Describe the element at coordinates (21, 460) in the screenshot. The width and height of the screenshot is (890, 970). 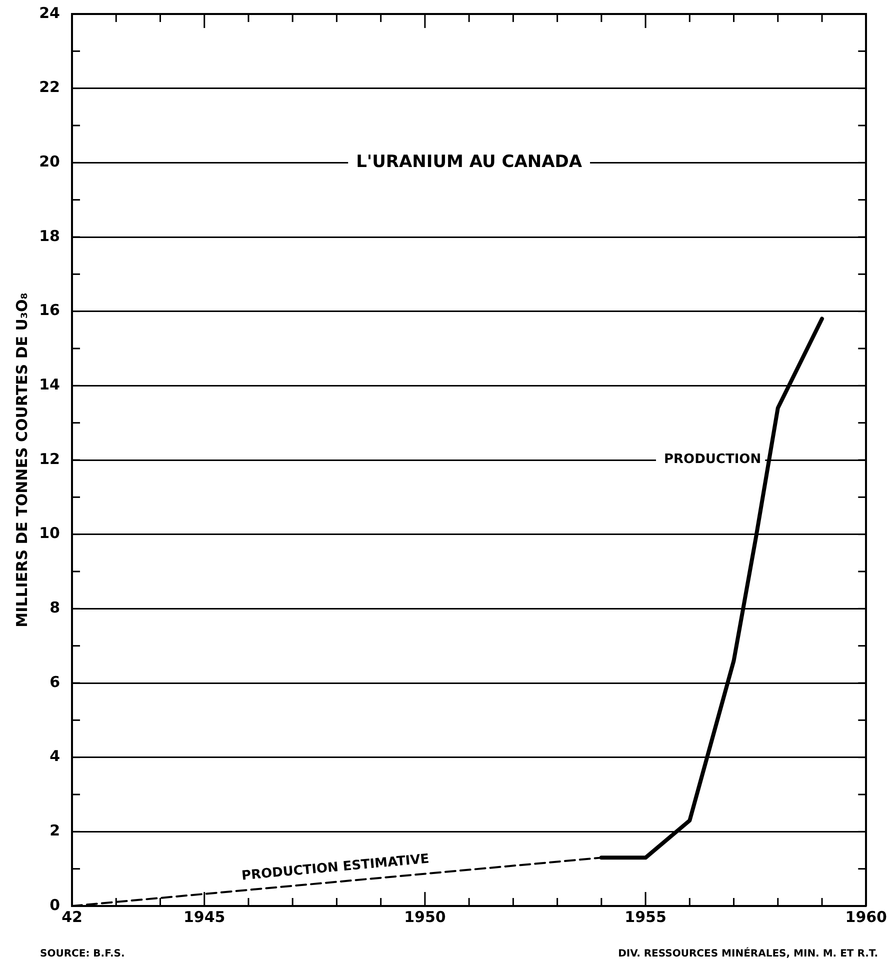
I see `y-axis-title: MILLIERS DE TONNES COURTES DE U₃O₈` at that location.